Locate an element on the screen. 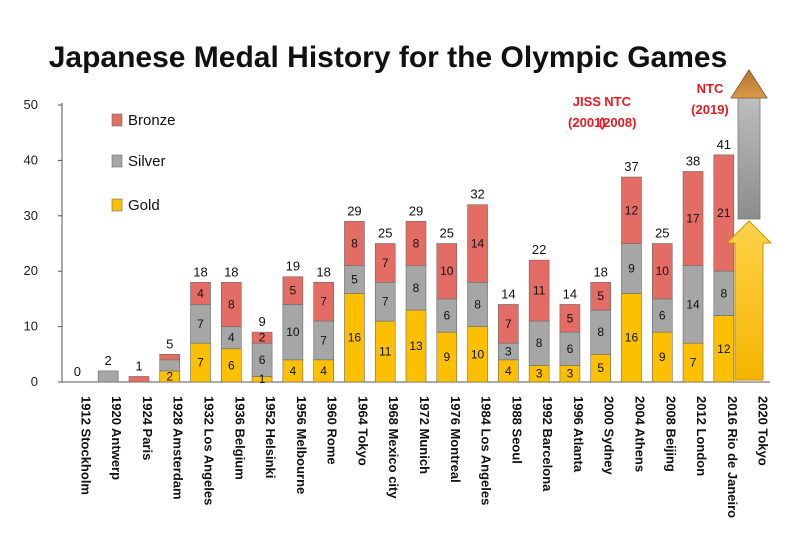 The image size is (800, 557). total-label: 38 is located at coordinates (693, 160).